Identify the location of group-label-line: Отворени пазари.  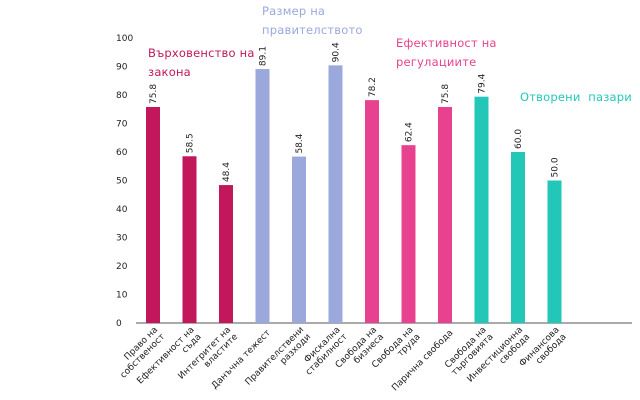
(576, 97).